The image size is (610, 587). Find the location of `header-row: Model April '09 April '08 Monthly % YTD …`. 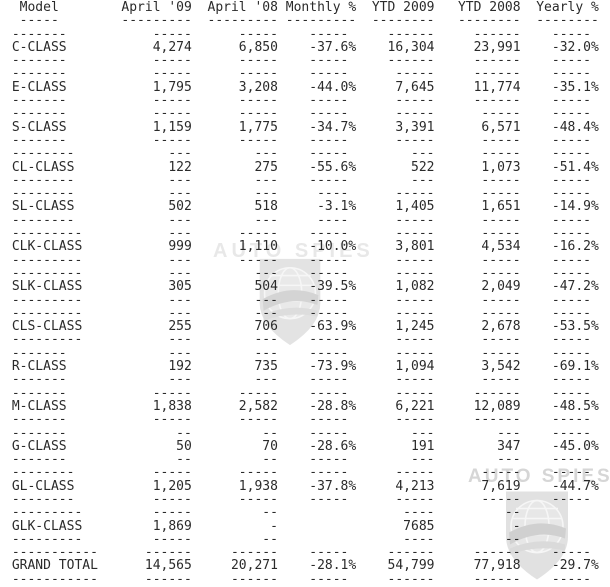

header-row: Model April '09 April '08 Monthly % YTD … is located at coordinates (301, 7).